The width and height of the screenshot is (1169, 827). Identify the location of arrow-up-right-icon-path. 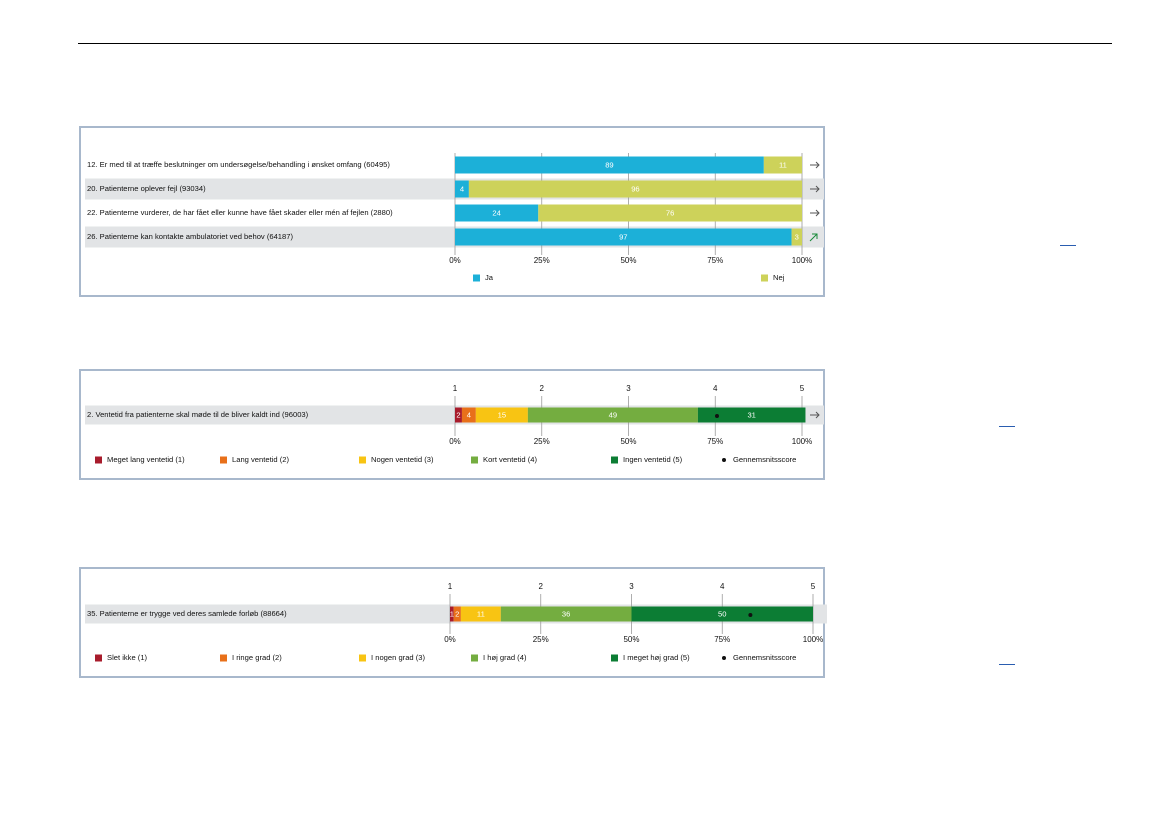
(813, 237).